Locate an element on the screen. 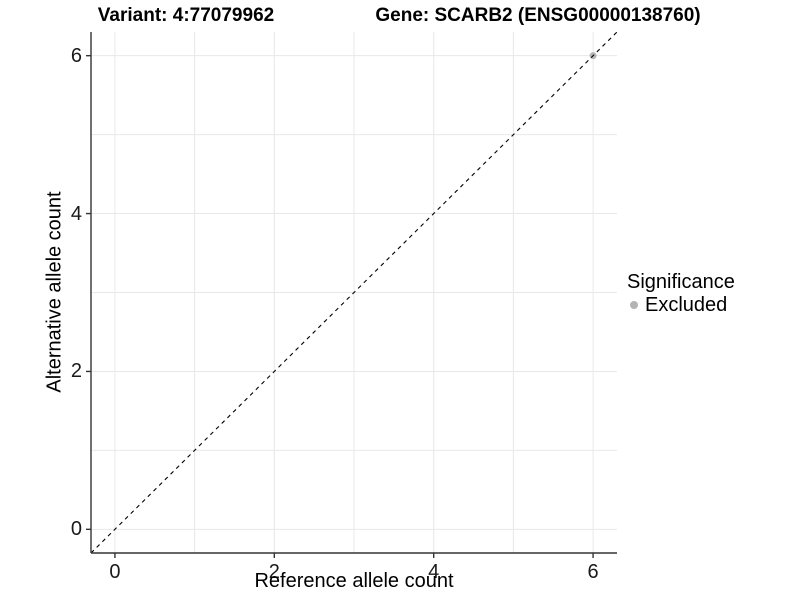  plot-title-variant: Variant: 4:77079962 is located at coordinates (186, 15).